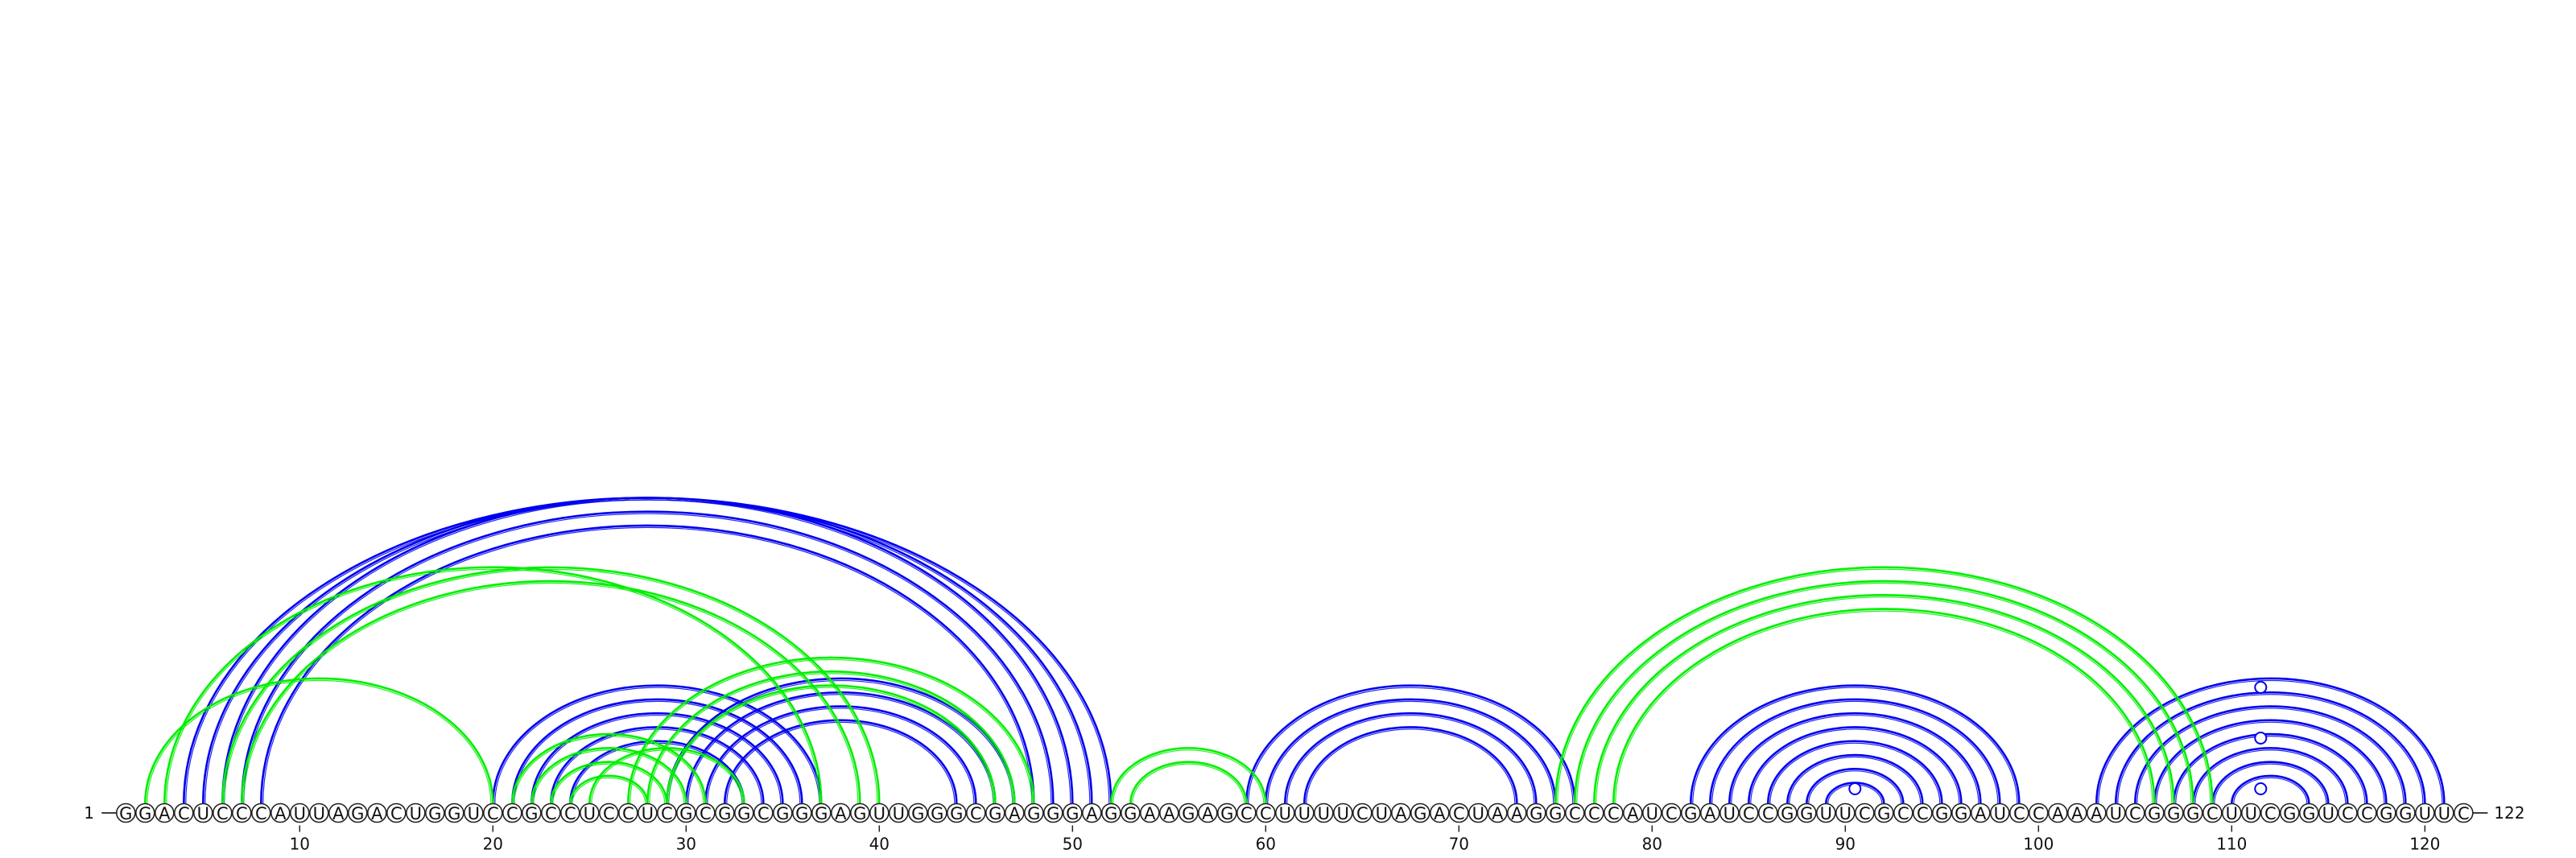 The width and height of the screenshot is (2576, 858). I want to click on tick-label: 20, so click(493, 845).